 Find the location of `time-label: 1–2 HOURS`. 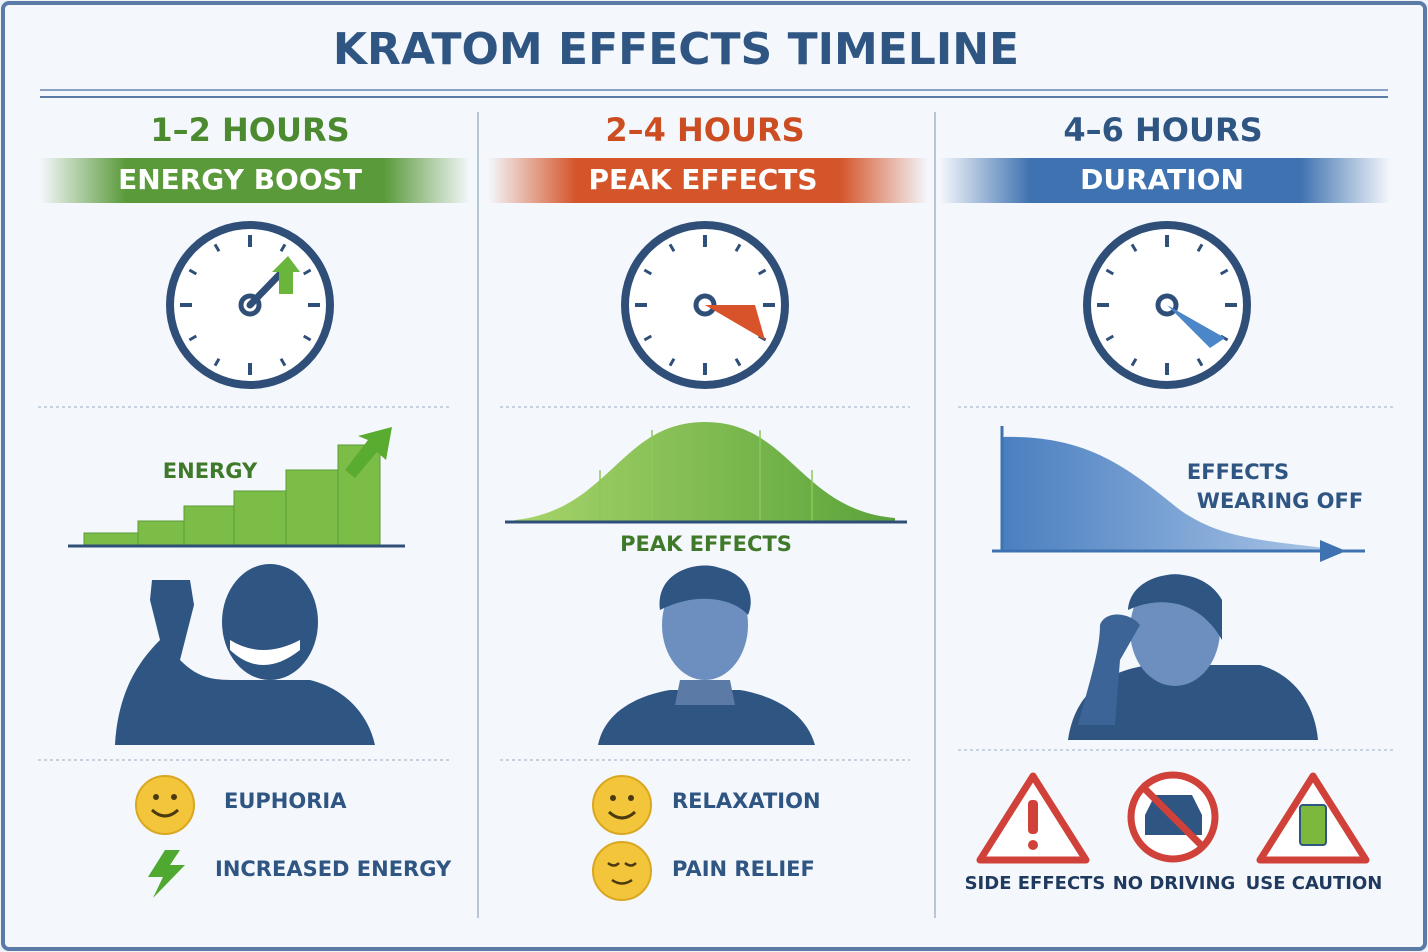

time-label: 1–2 HOURS is located at coordinates (249, 130).